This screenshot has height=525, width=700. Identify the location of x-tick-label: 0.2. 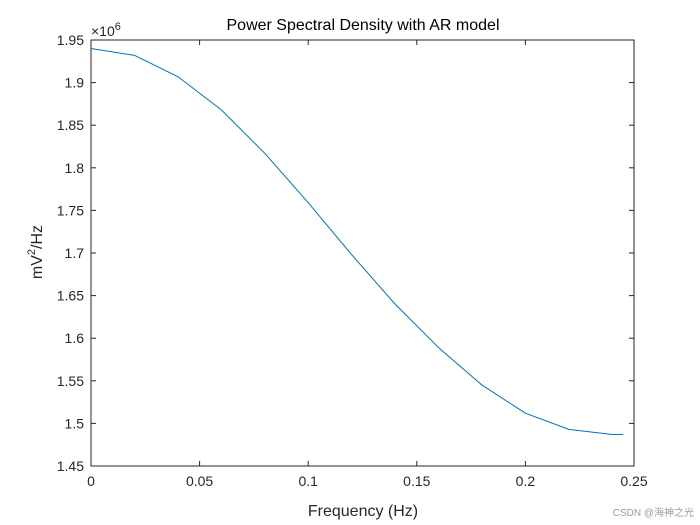
(526, 481).